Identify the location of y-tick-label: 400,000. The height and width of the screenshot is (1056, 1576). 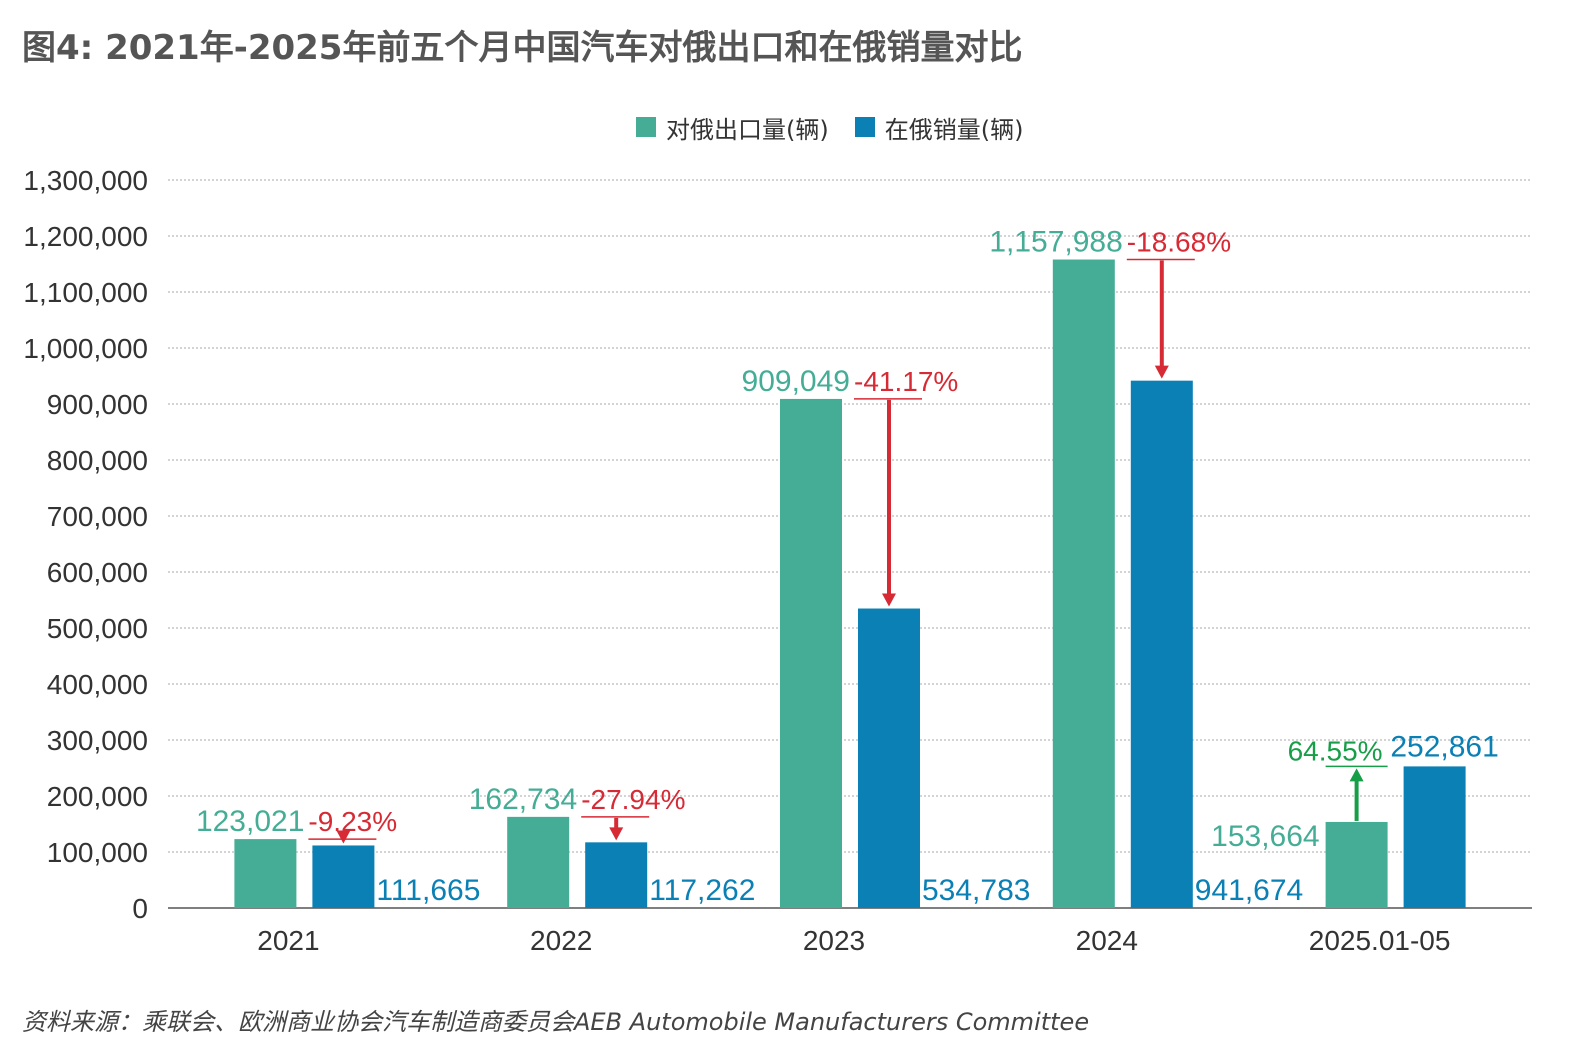
(97, 684).